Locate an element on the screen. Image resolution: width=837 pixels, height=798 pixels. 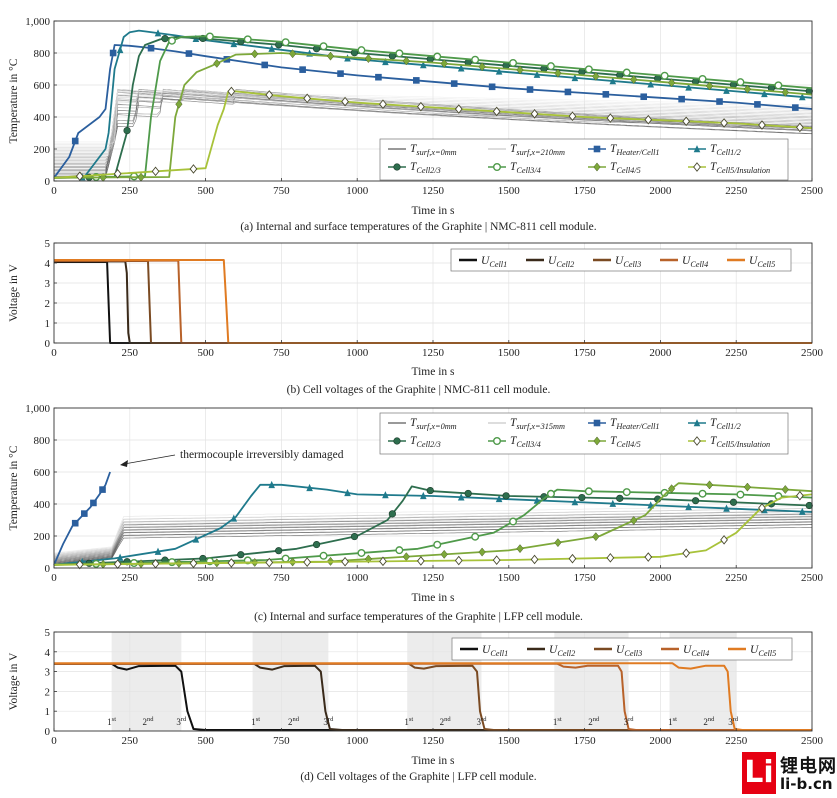
series-line-TCell1/2 is located at coordinates (433, 524).